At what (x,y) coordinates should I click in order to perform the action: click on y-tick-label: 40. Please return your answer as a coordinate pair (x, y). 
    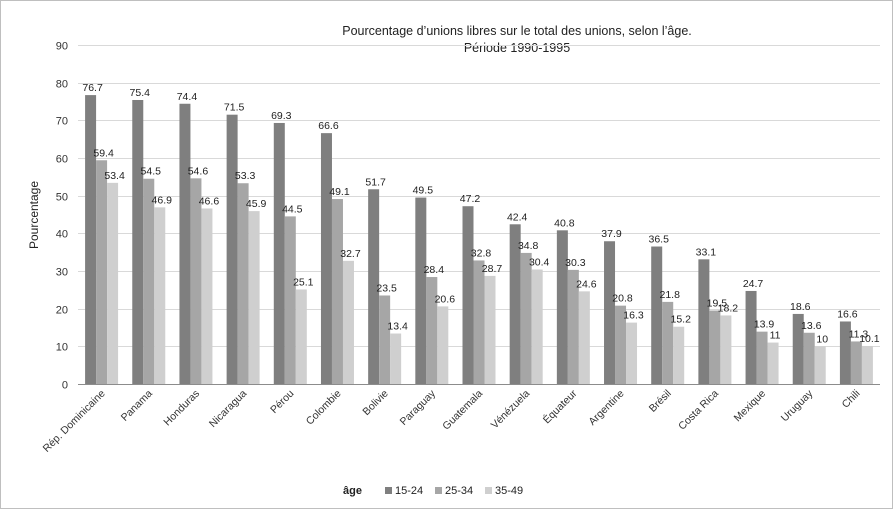
    Looking at the image, I should click on (62, 235).